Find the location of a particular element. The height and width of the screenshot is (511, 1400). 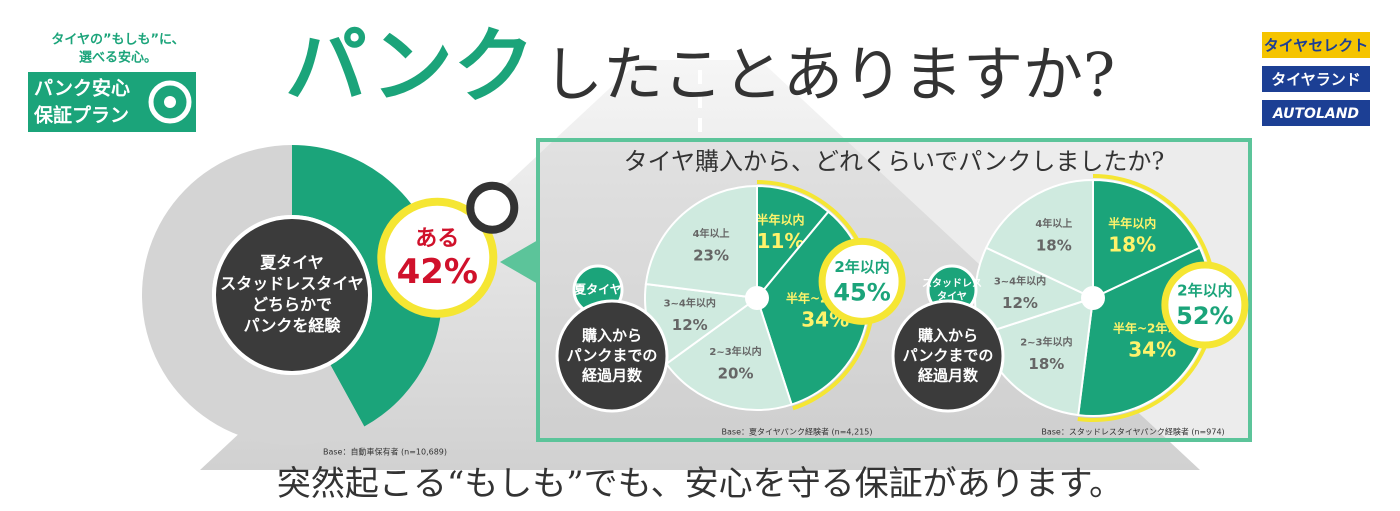

label-line: パンクを経験 is located at coordinates (293, 325).